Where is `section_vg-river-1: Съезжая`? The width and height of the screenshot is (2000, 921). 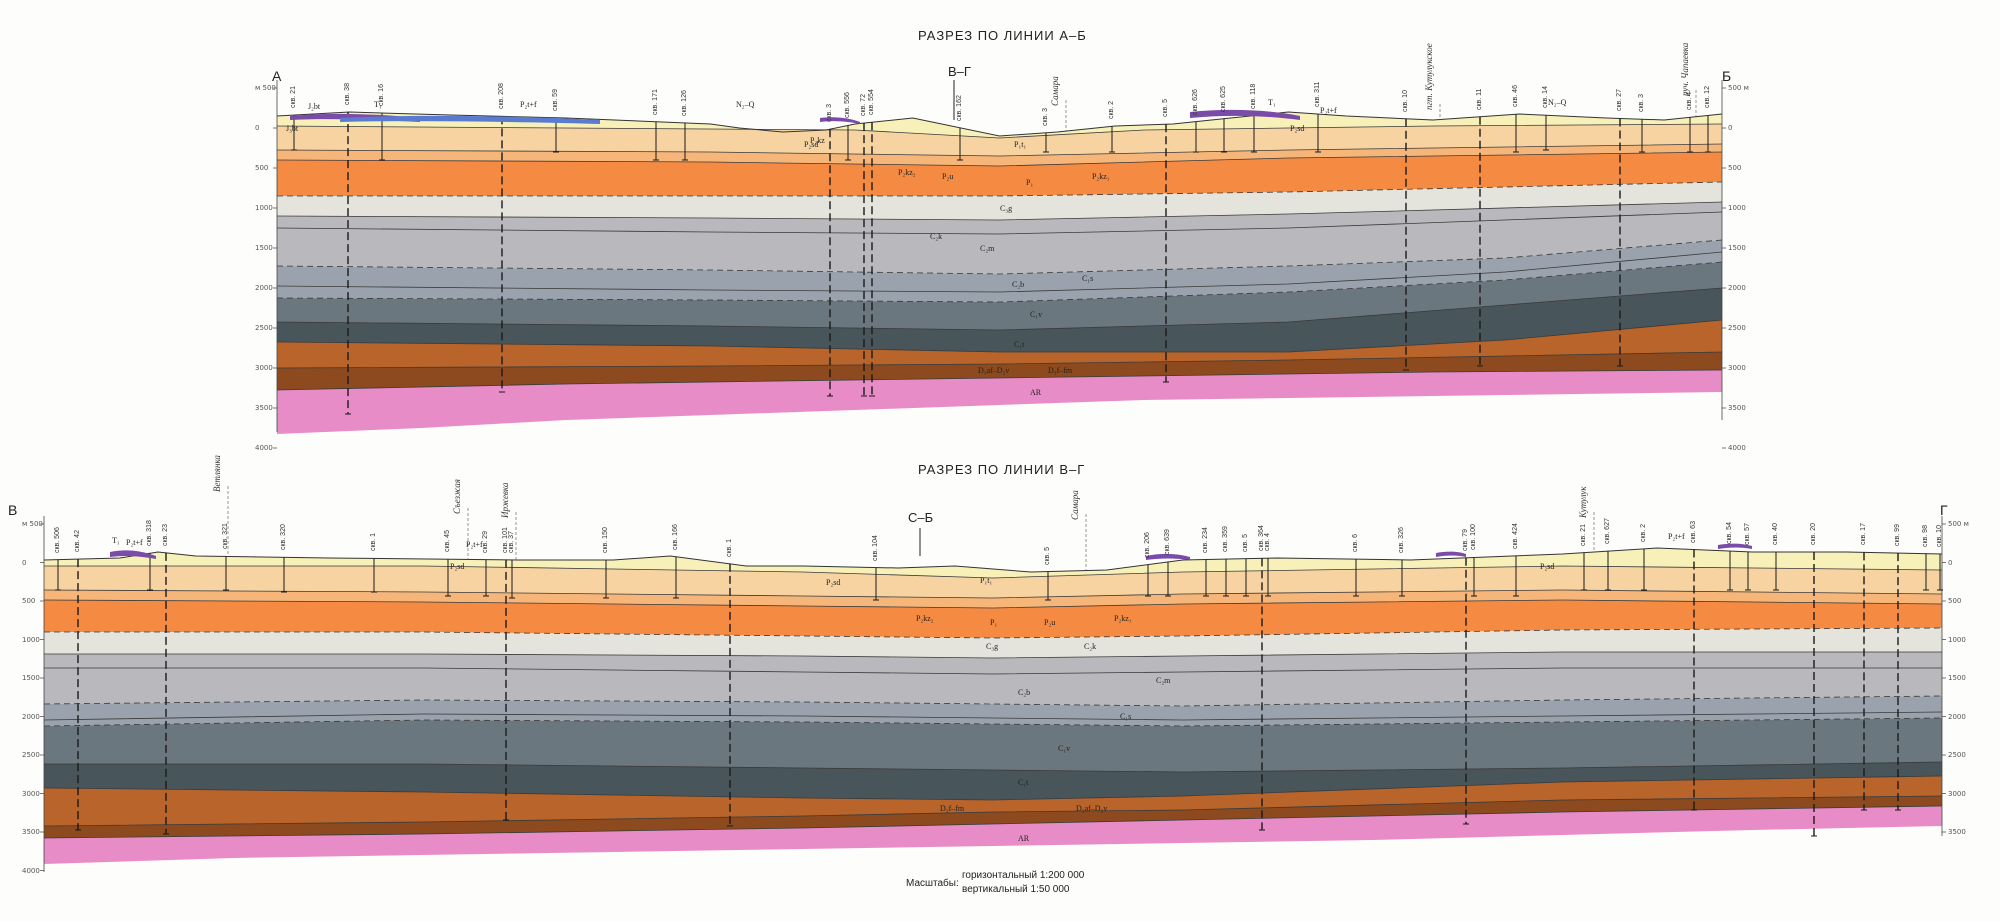
section_vg-river-1: Съезжая is located at coordinates (457, 496).